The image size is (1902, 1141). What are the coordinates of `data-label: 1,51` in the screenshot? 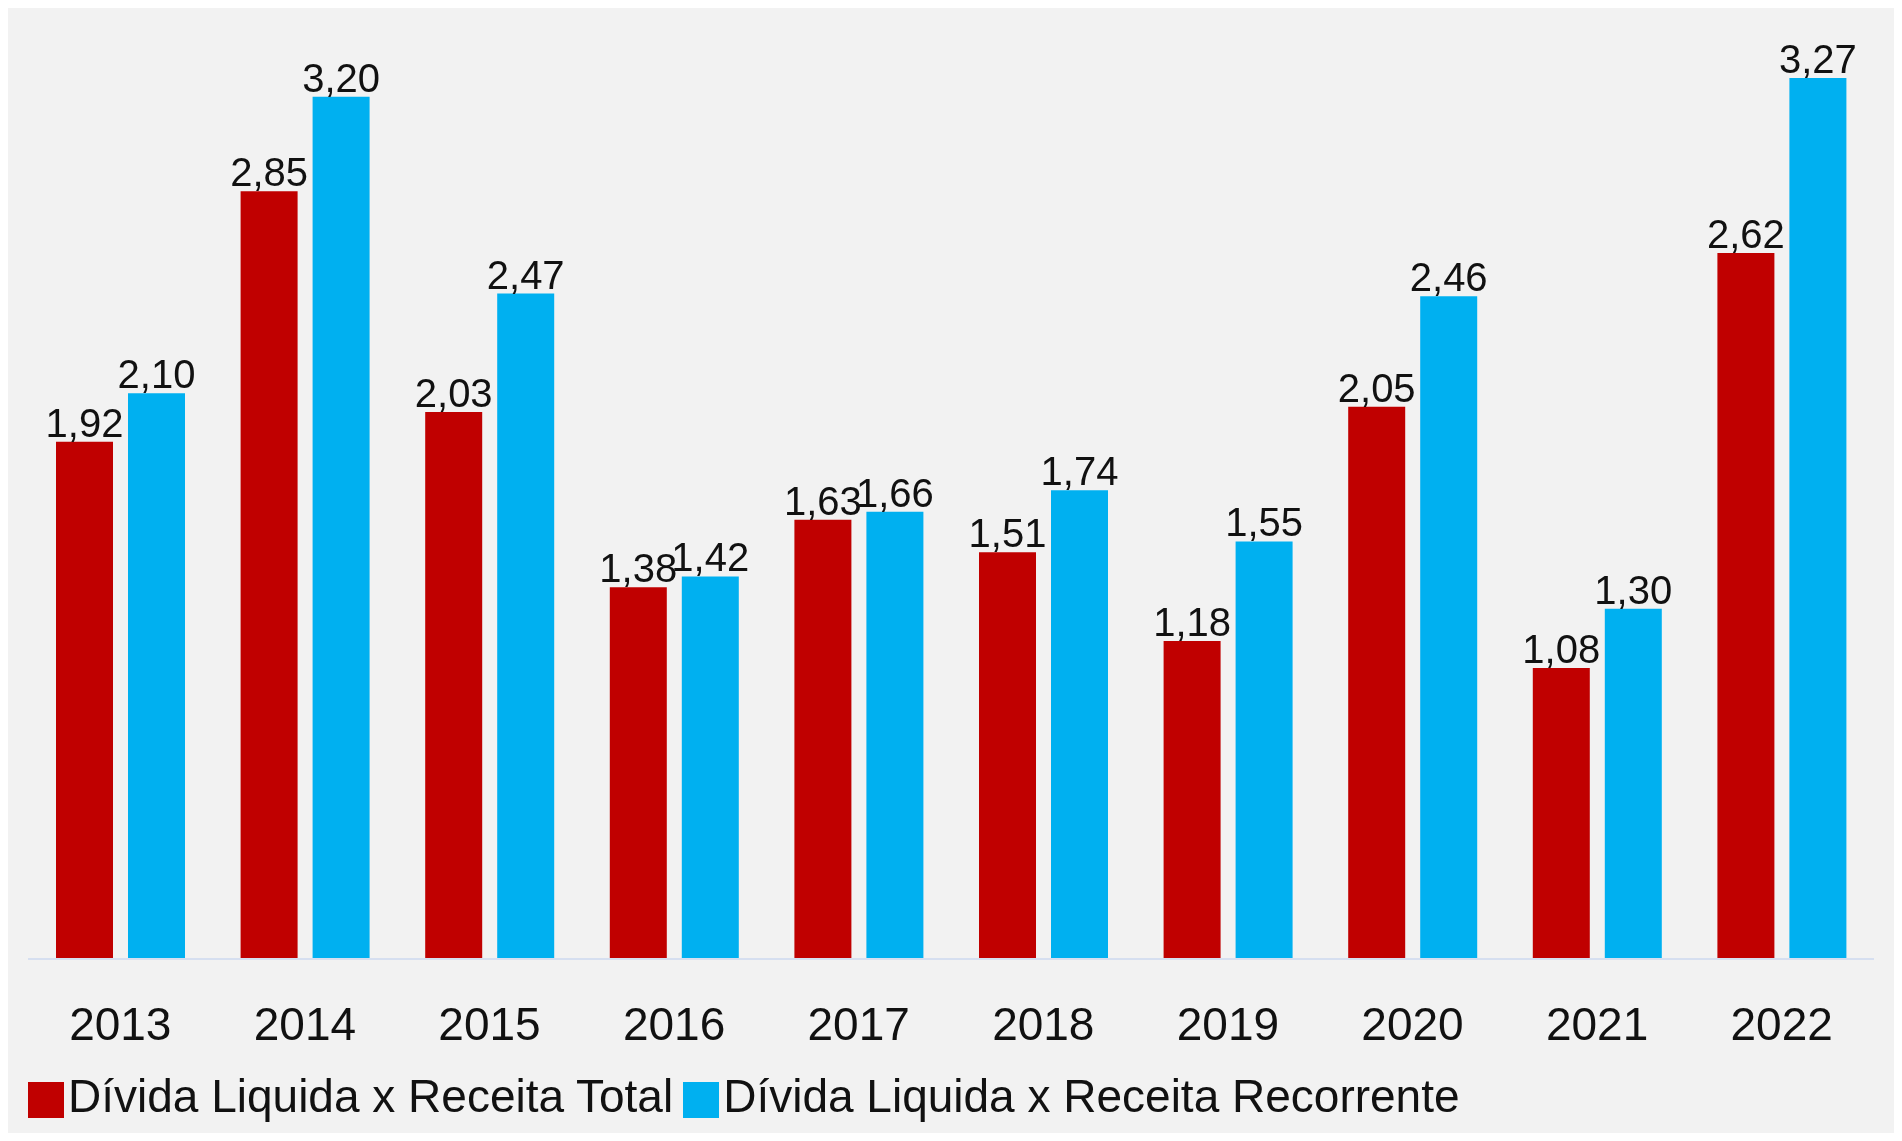 It's located at (1007, 533).